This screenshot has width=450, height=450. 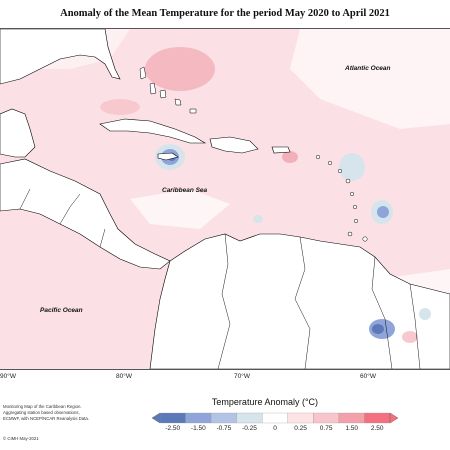 I want to click on hispaniola-island, so click(x=234, y=145).